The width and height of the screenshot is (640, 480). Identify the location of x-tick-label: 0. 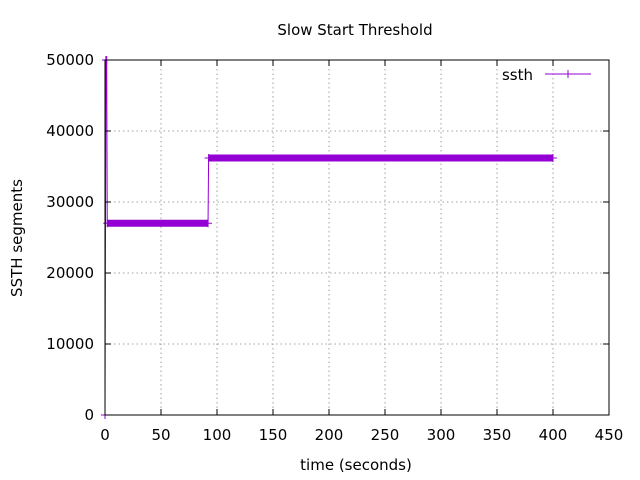
(105, 435).